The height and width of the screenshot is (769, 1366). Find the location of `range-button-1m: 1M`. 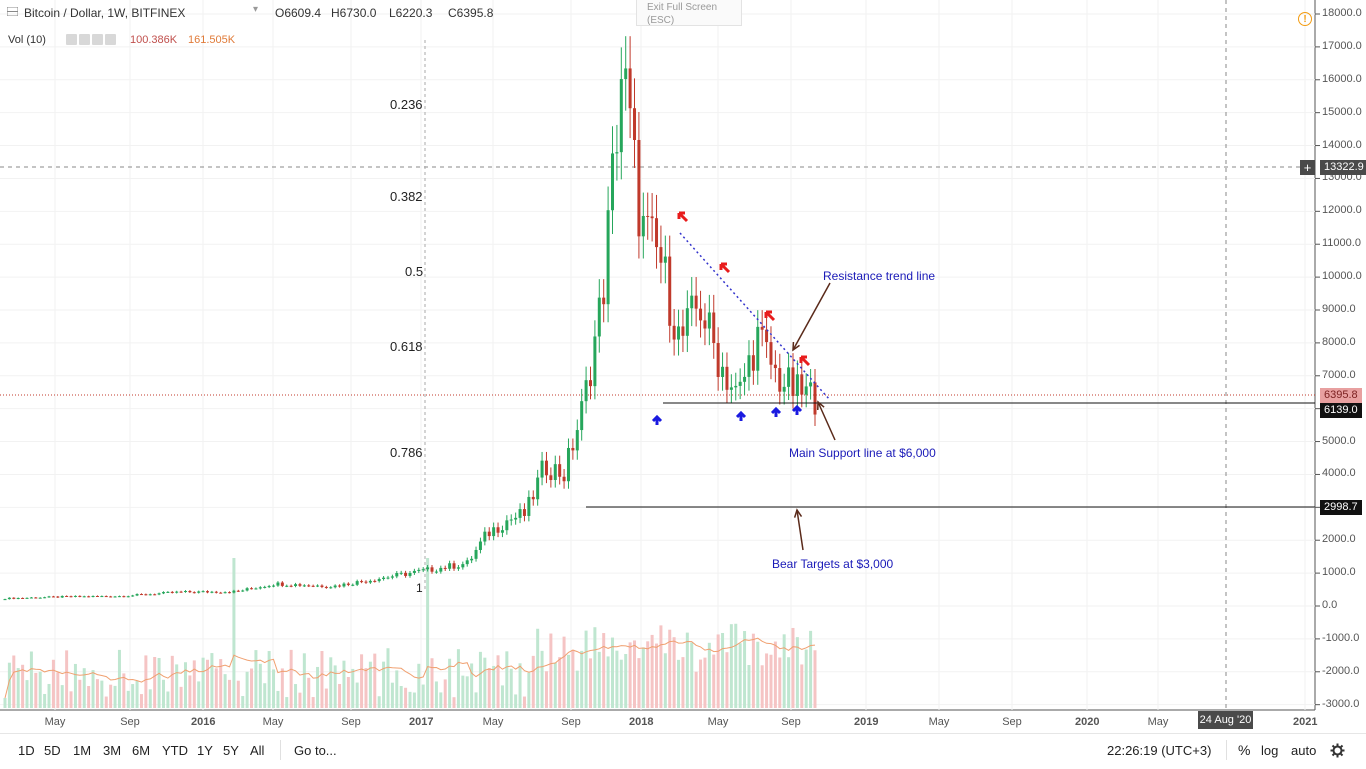

range-button-1m: 1M is located at coordinates (82, 750).